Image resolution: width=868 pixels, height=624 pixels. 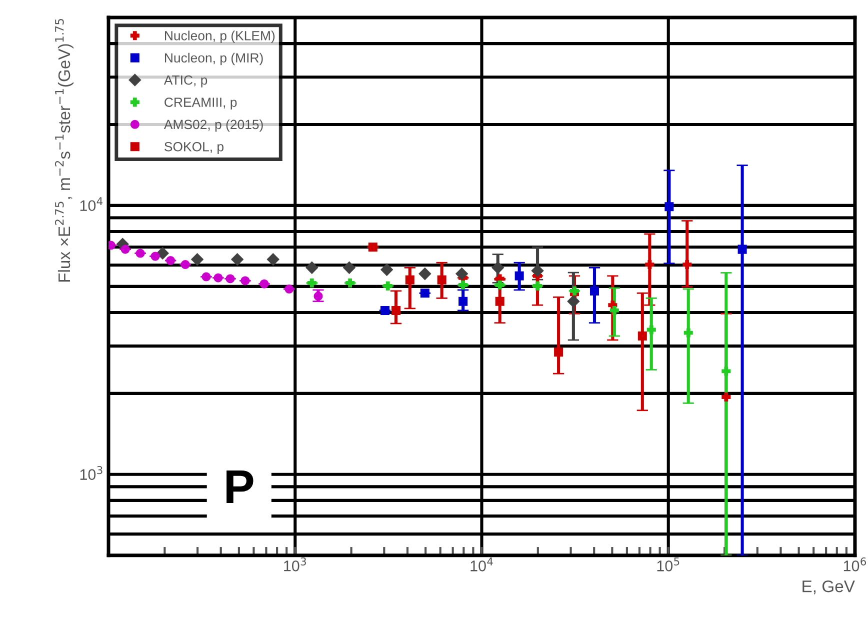 What do you see at coordinates (64, 150) in the screenshot?
I see `text: Flux ×E$^{2.75}$, m$^{−2}$s$^{−1}$ster$^{−1}$(GeV)$^{1.75}$` at bounding box center [64, 150].